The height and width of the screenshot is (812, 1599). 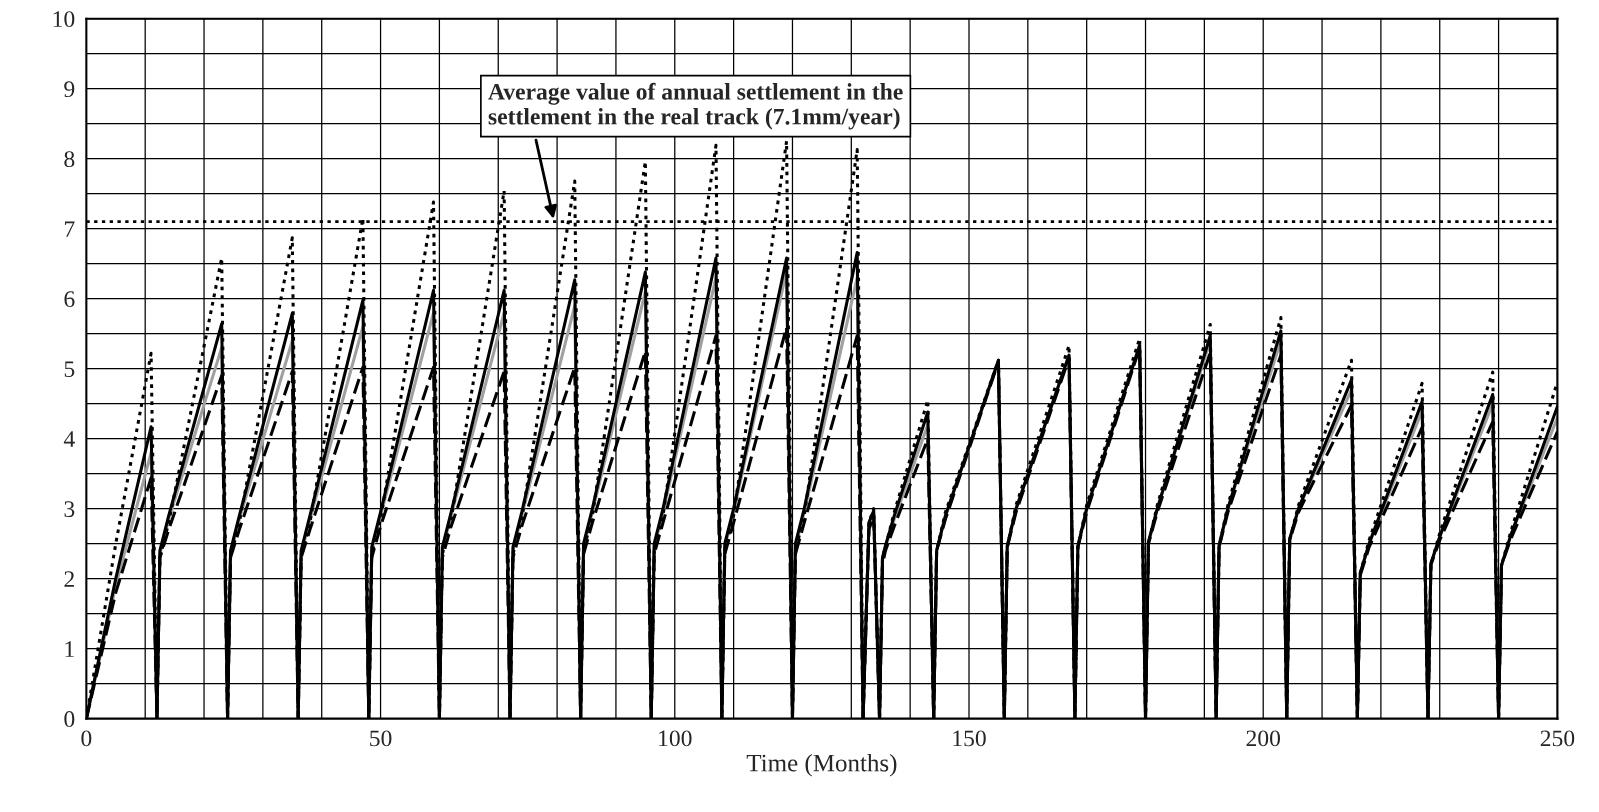 I want to click on y-tick-label: 1, so click(x=69, y=649).